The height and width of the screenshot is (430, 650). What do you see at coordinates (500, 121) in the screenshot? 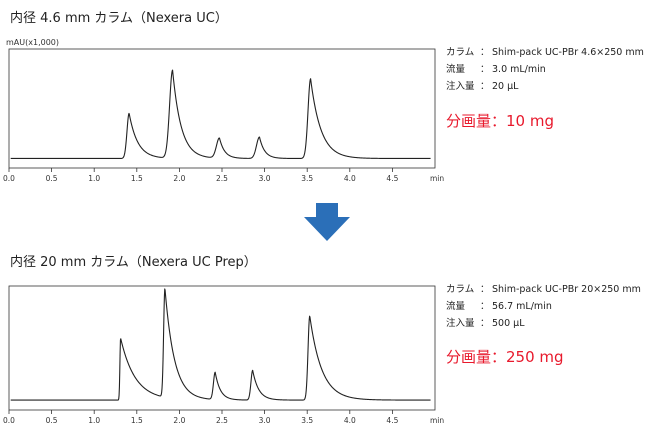
I see `panel-1-fraction-amount: 分画量：10 mg` at bounding box center [500, 121].